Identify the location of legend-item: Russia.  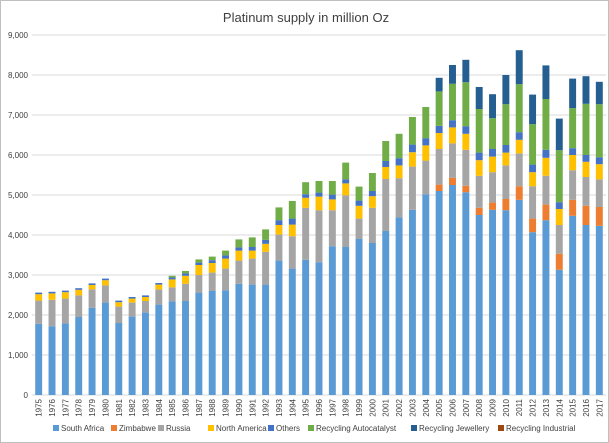
(174, 428).